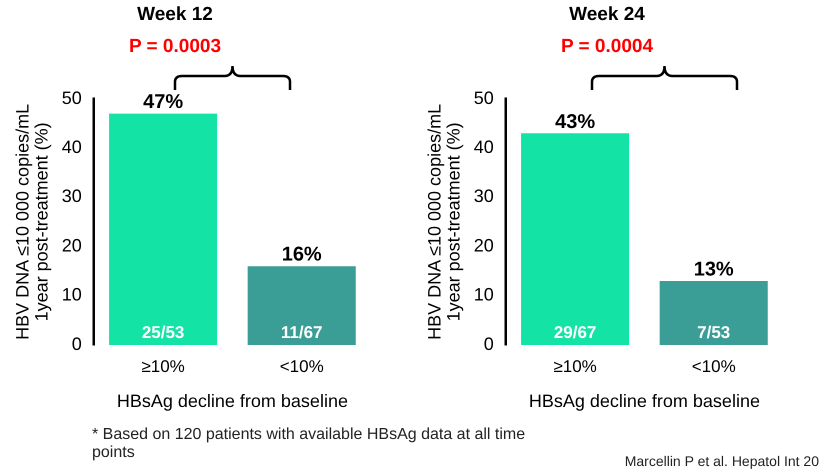  Describe the element at coordinates (714, 269) in the screenshot. I see `data-label: 13%` at that location.